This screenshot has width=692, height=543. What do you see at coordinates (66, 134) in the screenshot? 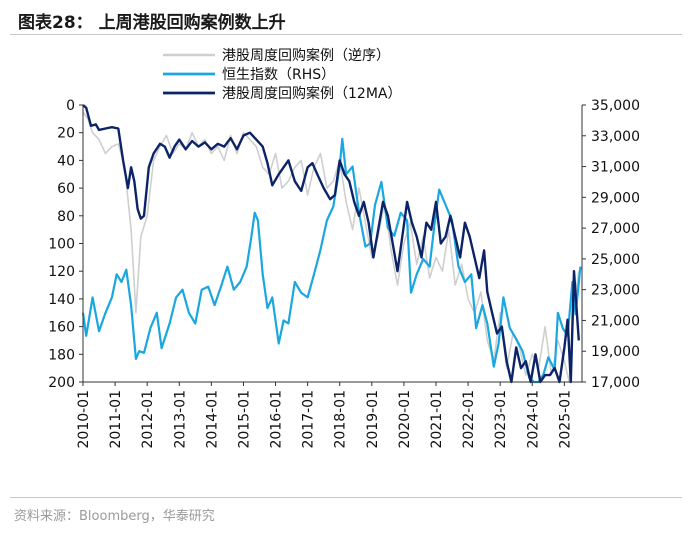
I see `left-tick-label: 20` at bounding box center [66, 134].